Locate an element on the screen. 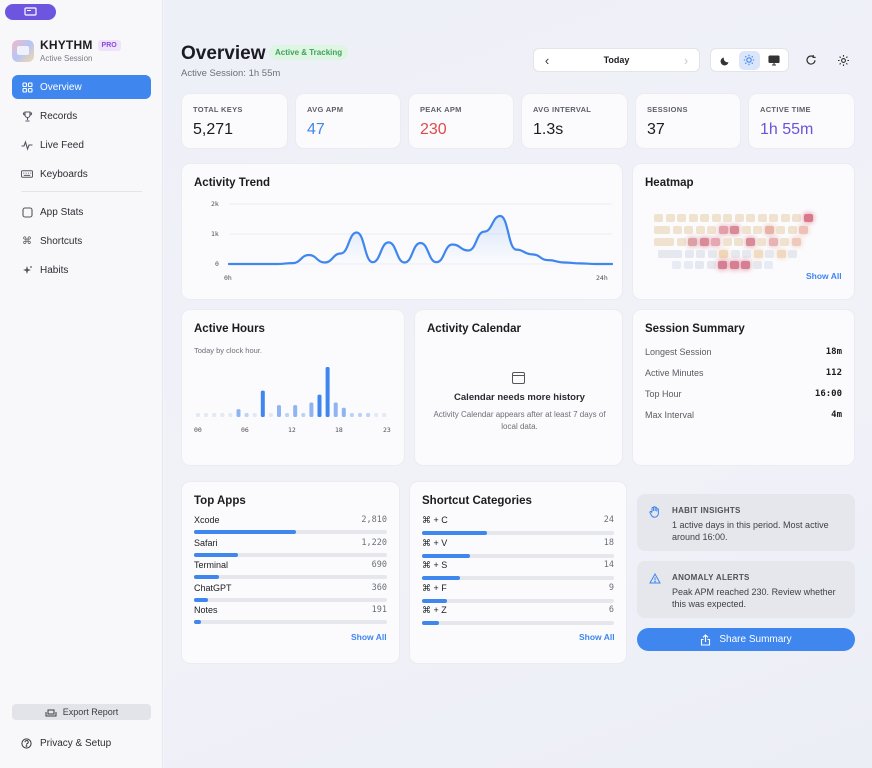 The width and height of the screenshot is (872, 768). privacy-label: Privacy & Setup is located at coordinates (76, 743).